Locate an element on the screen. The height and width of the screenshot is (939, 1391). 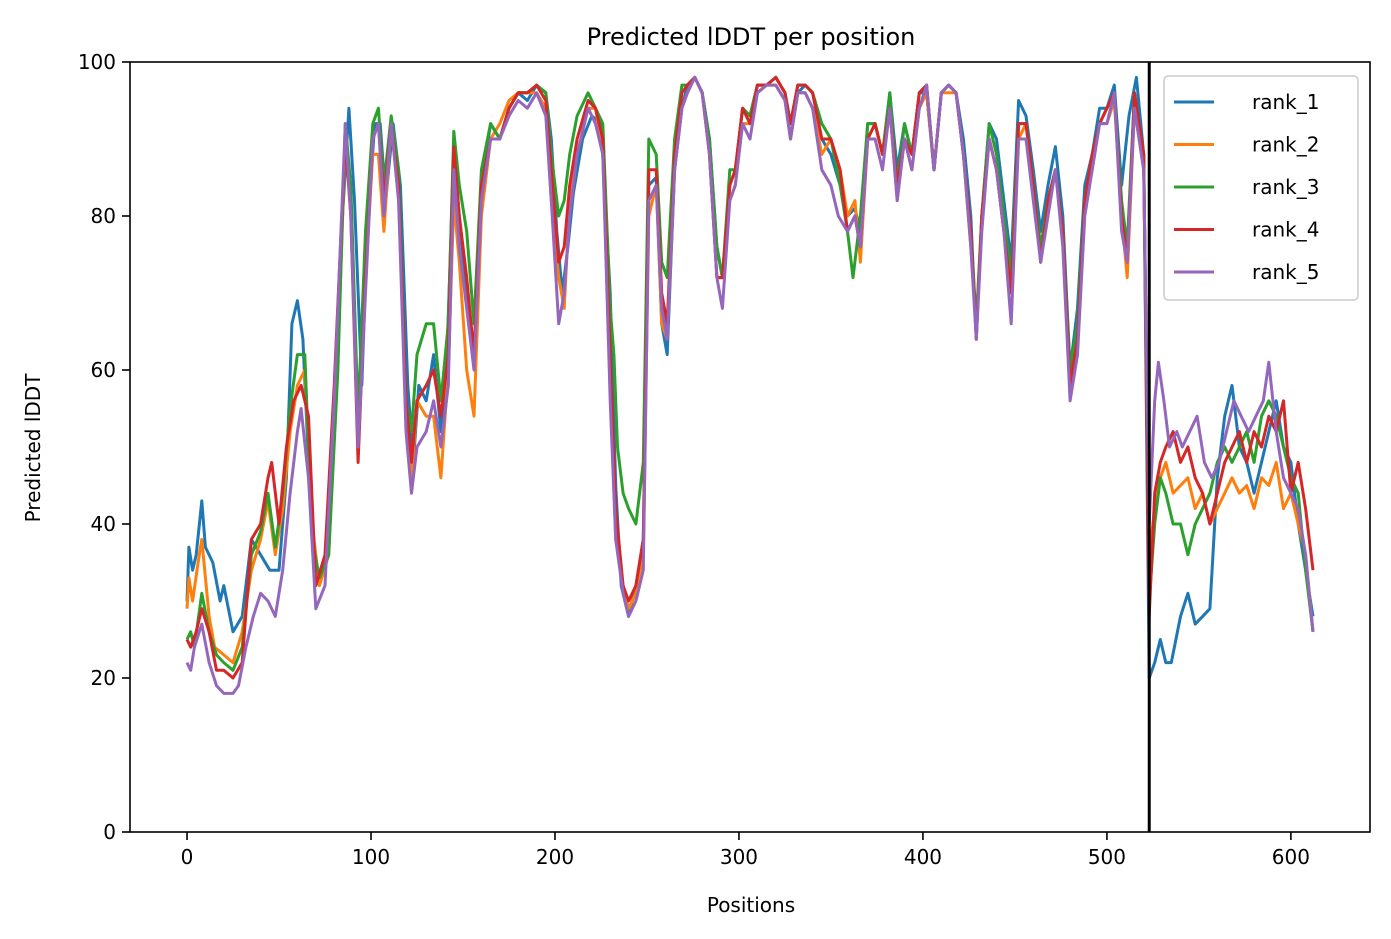
x-tick-label: 100 is located at coordinates (371, 857).